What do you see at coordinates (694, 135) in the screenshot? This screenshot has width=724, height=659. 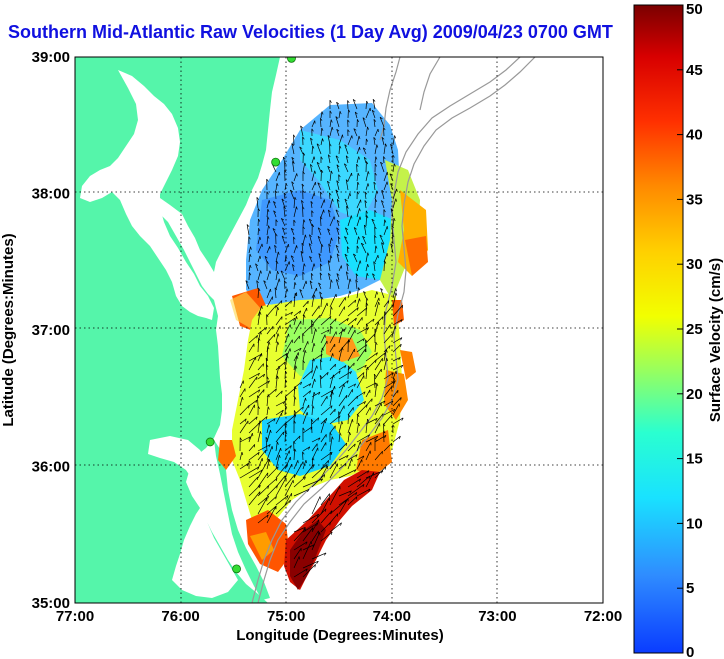 I see `colorbar-tick-label: 40` at bounding box center [694, 135].